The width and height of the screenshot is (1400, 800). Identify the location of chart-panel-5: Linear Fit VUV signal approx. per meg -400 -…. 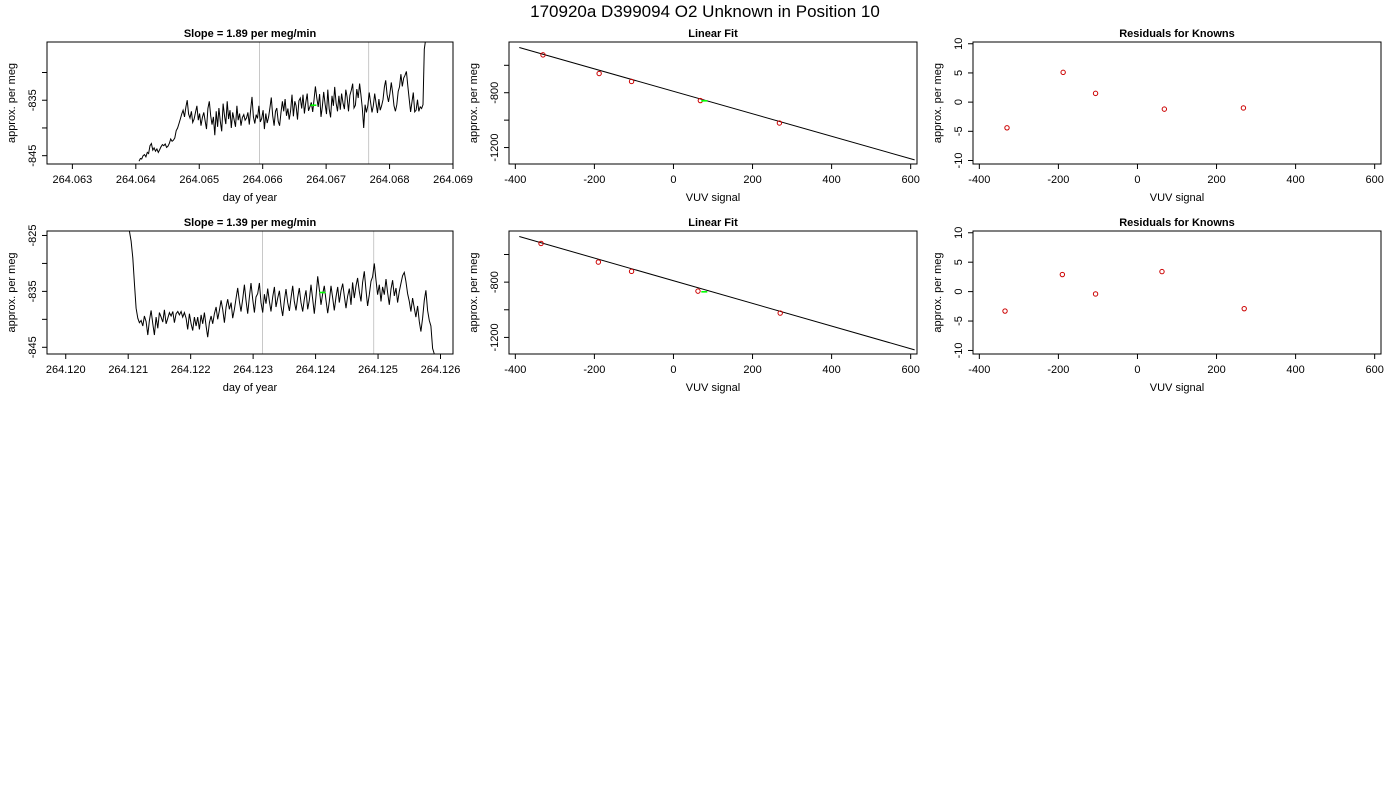
(694, 305).